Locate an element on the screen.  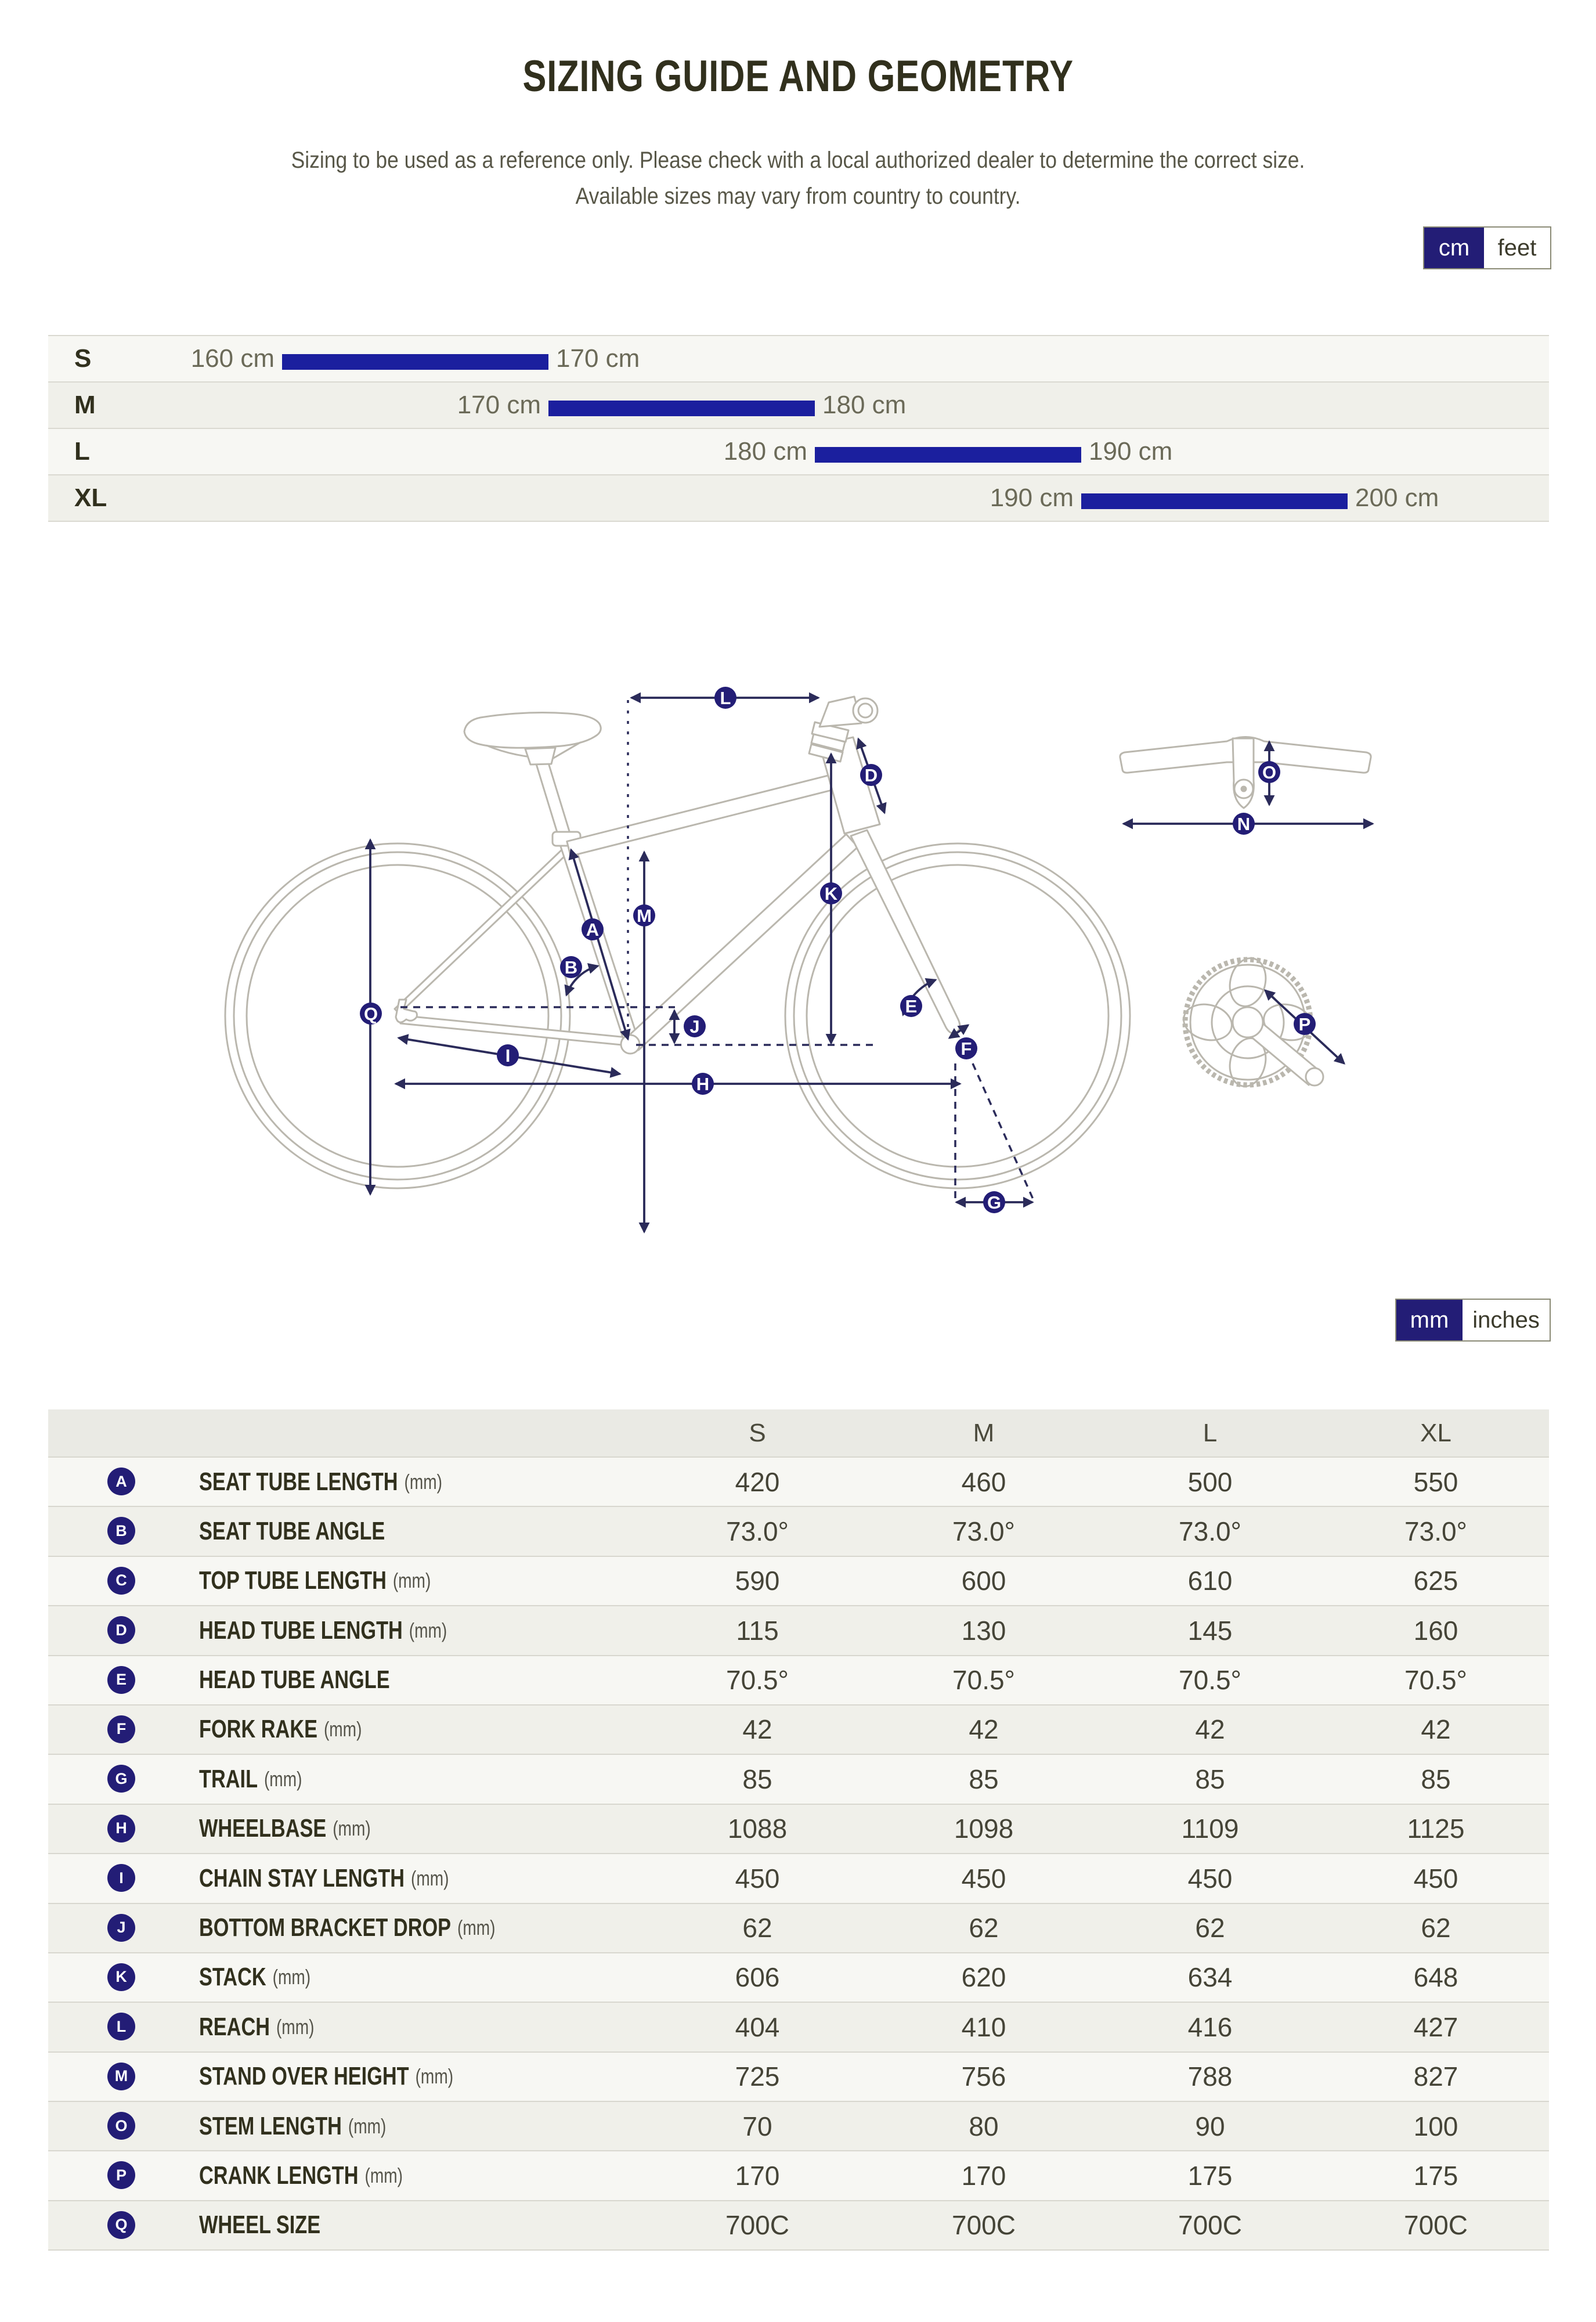
svg-text: P is located at coordinates (1305, 1024).